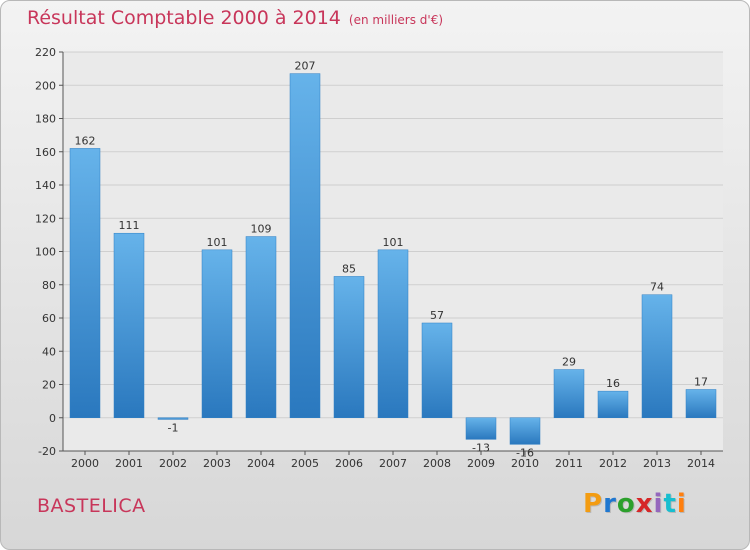  I want to click on y-tick-label: 100, so click(45, 252).